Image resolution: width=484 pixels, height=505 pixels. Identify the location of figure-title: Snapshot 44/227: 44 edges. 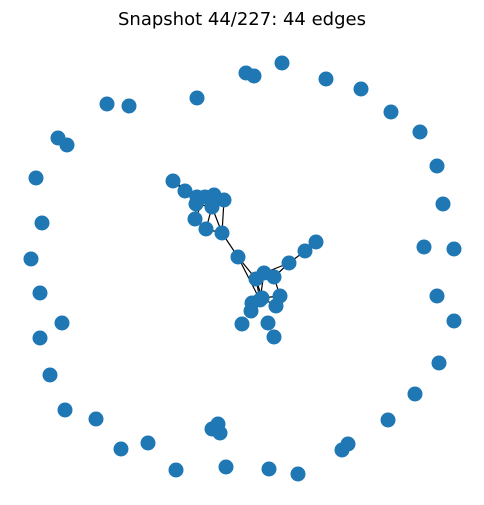
(242, 19).